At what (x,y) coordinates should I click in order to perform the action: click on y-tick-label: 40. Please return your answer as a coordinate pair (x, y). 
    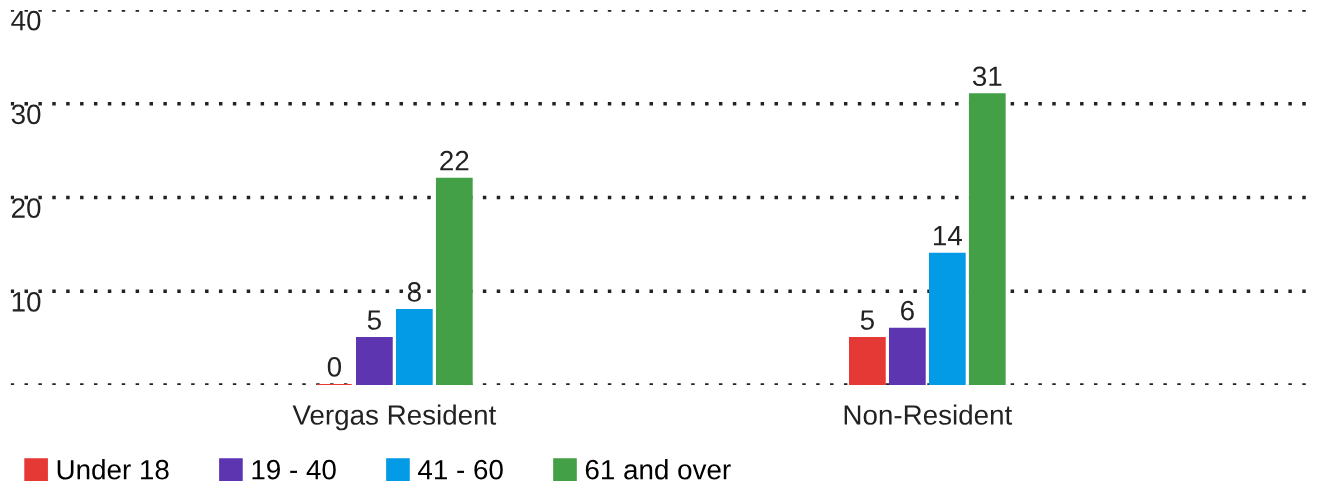
    Looking at the image, I should click on (26, 20).